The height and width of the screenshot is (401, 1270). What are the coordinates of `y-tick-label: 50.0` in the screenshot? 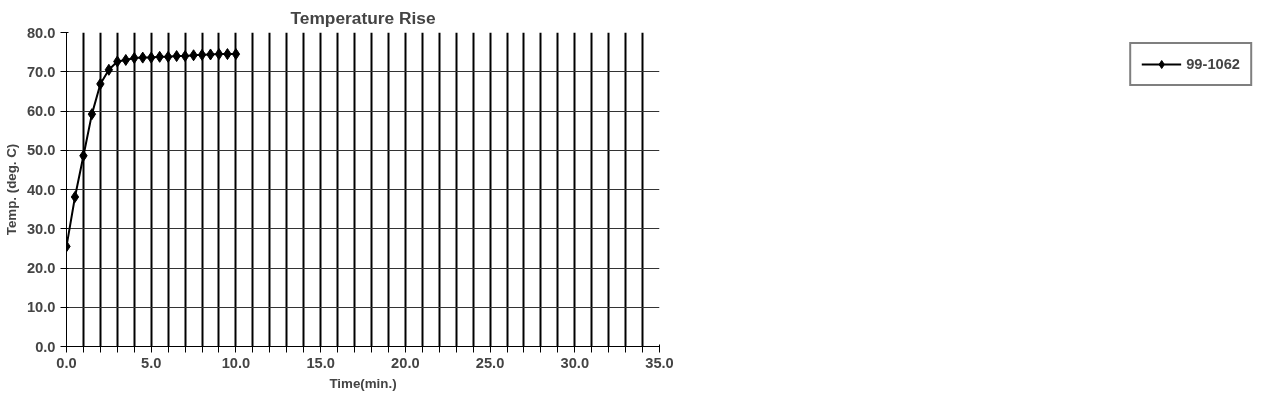 It's located at (41, 150).